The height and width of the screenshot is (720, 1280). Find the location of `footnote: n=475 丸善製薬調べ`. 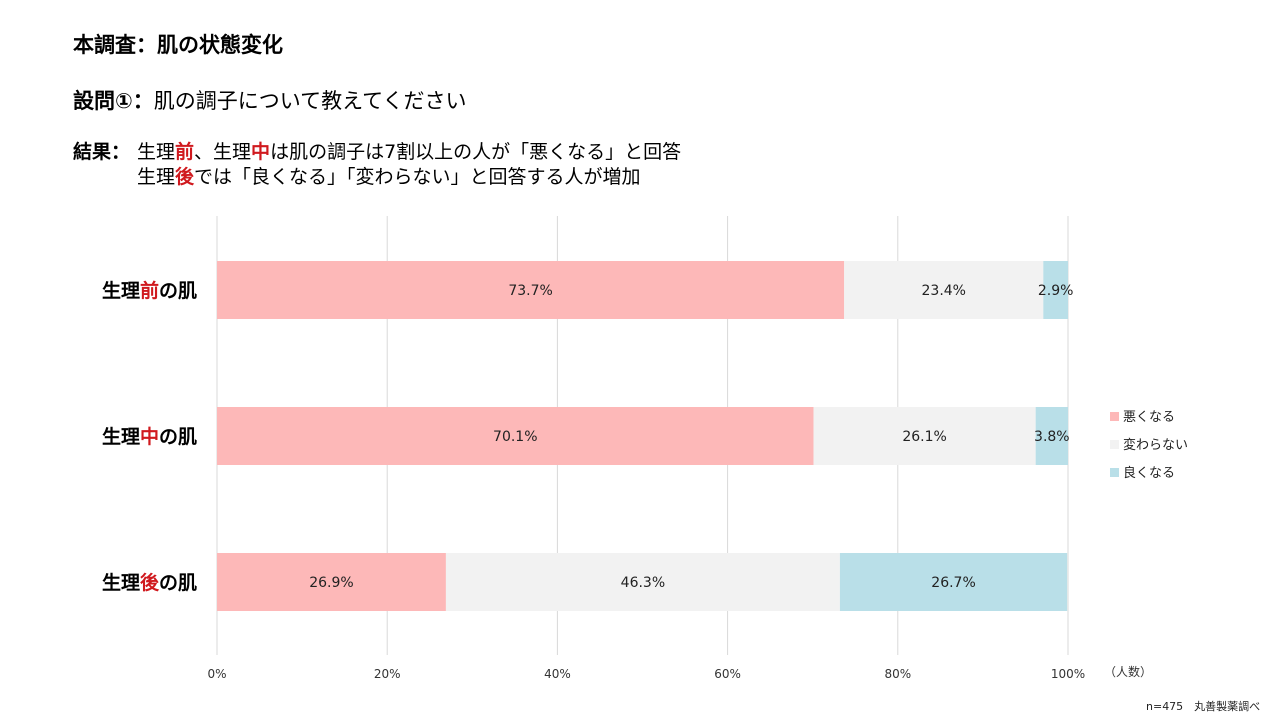

footnote: n=475 丸善製薬調べ is located at coordinates (1203, 706).